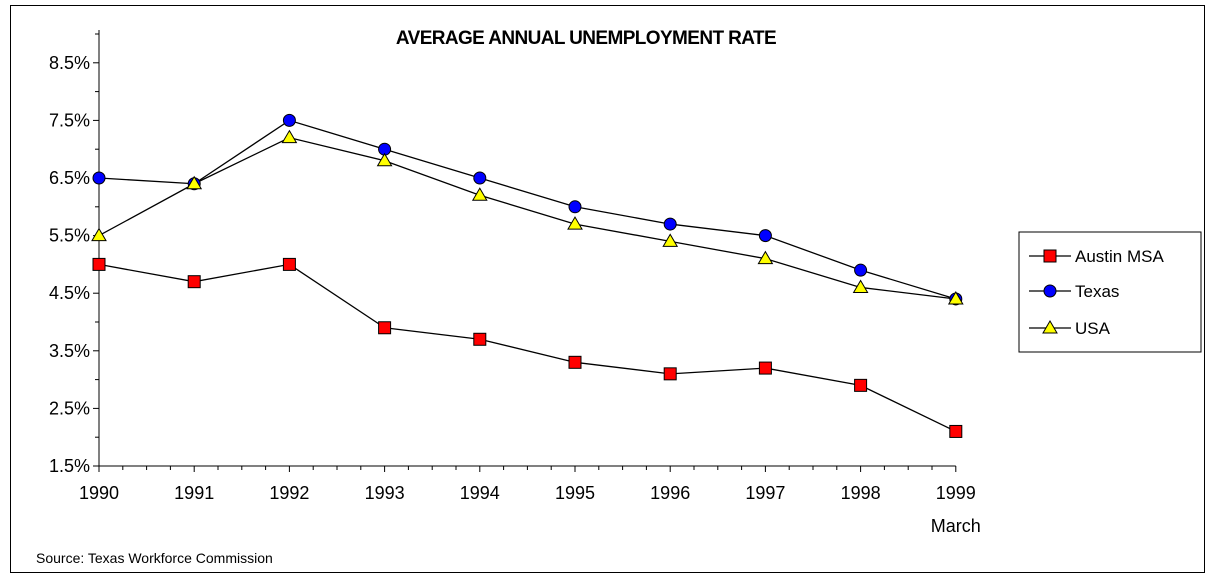 This screenshot has height=579, width=1210. What do you see at coordinates (69, 178) in the screenshot?
I see `y-tick-label: 6.5%` at bounding box center [69, 178].